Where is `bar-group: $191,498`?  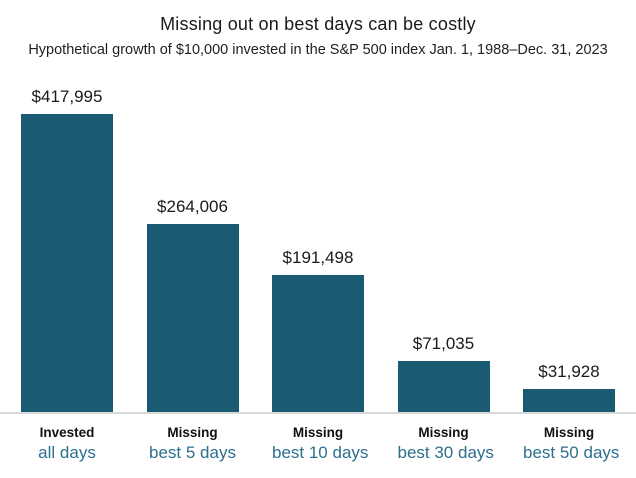 bar-group: $191,498 is located at coordinates (318, 330).